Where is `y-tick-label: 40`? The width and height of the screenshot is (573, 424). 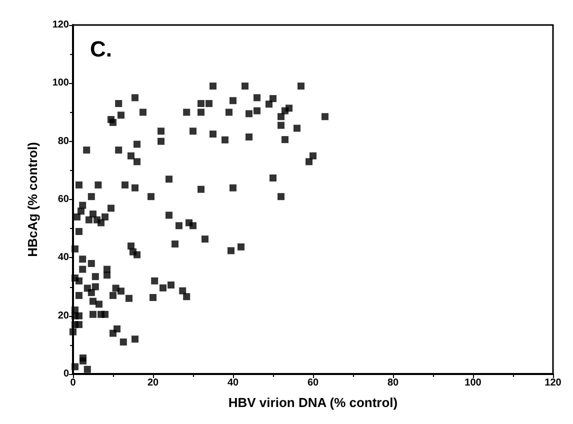 y-tick-label: 40 is located at coordinates (64, 258).